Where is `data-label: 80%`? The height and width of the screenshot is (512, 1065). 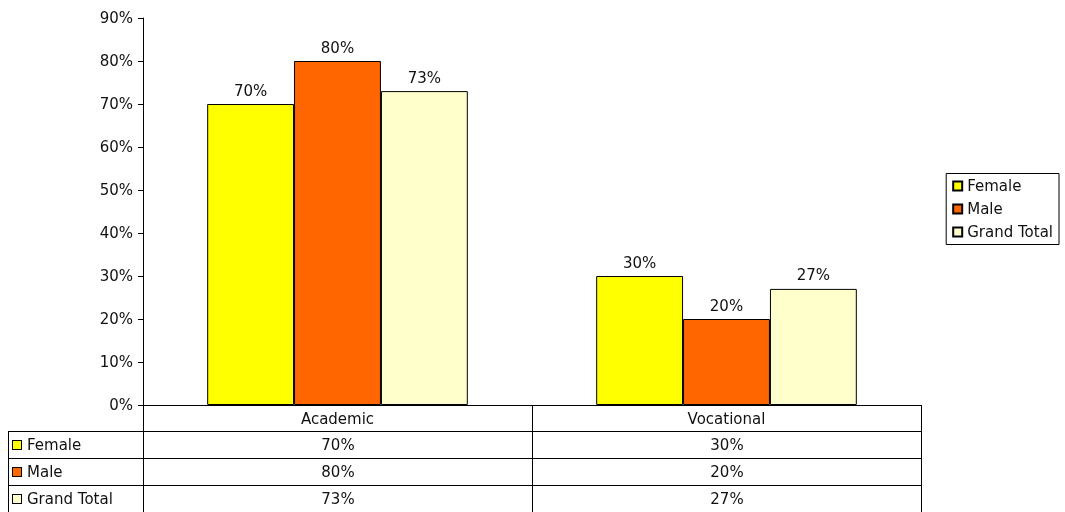
data-label: 80% is located at coordinates (338, 472).